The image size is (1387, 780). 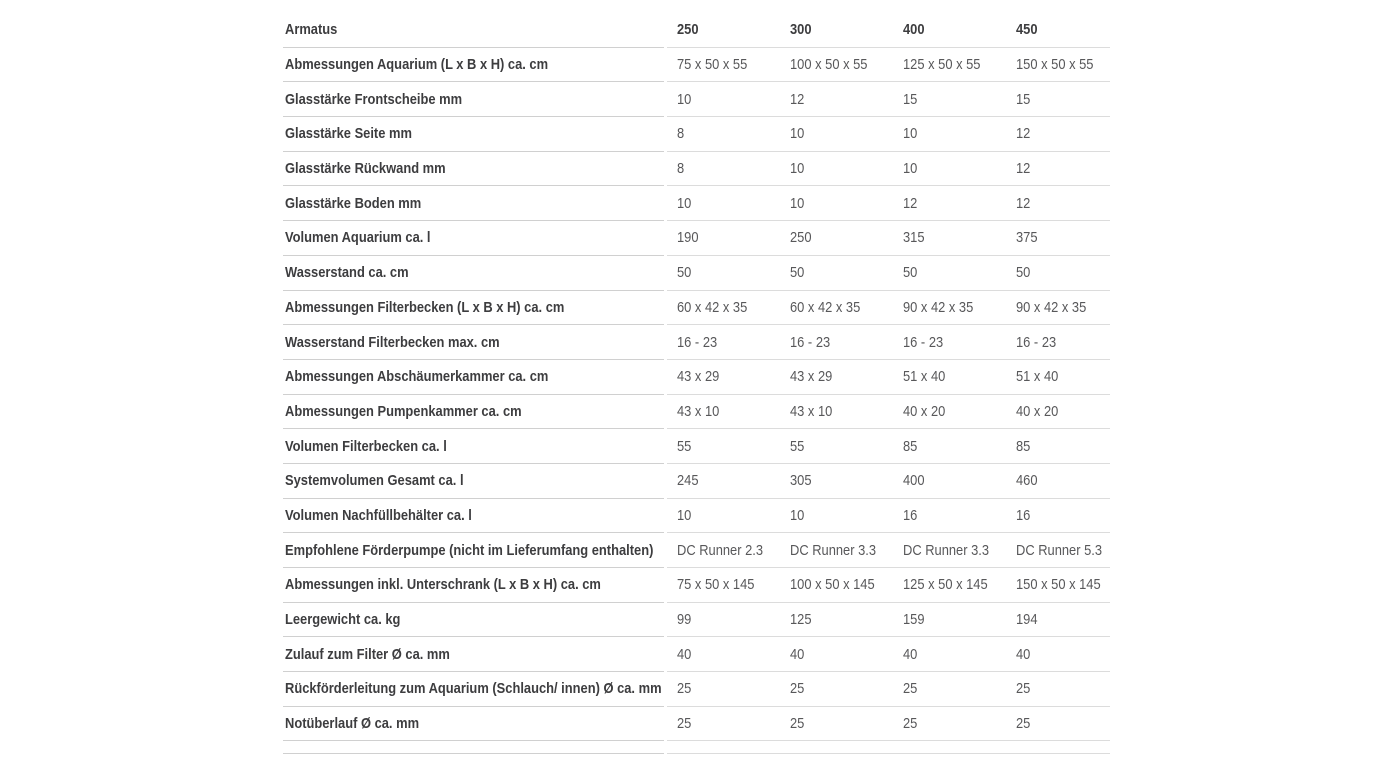 I want to click on cell-value-250: 43 x 29, so click(x=723, y=377).